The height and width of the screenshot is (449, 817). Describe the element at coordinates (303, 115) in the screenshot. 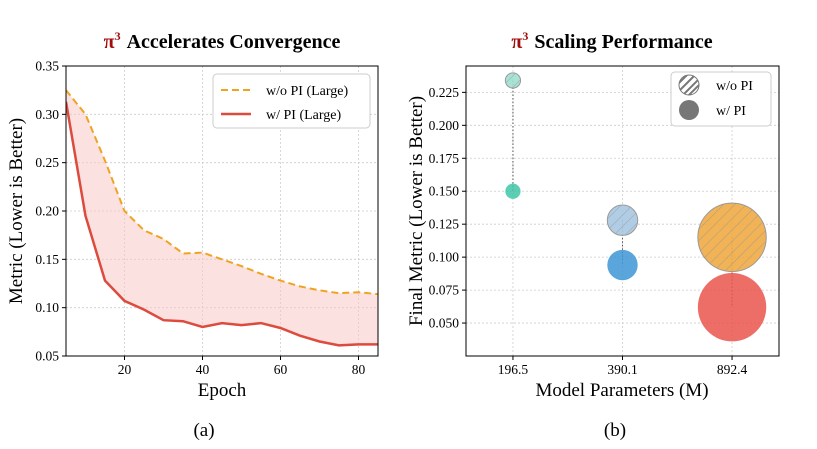

I see `legend-label-with-pi: w/ PI (Large)` at that location.